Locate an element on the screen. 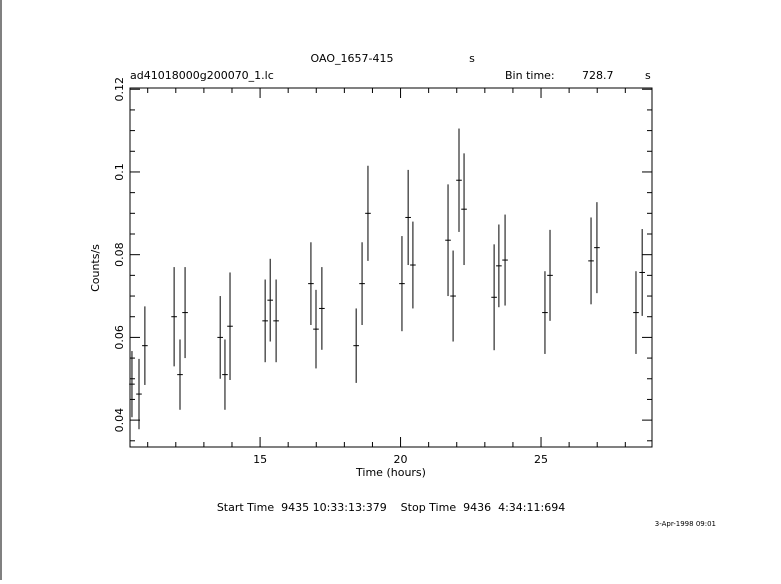  y-tick-label: 0.08 is located at coordinates (119, 254).